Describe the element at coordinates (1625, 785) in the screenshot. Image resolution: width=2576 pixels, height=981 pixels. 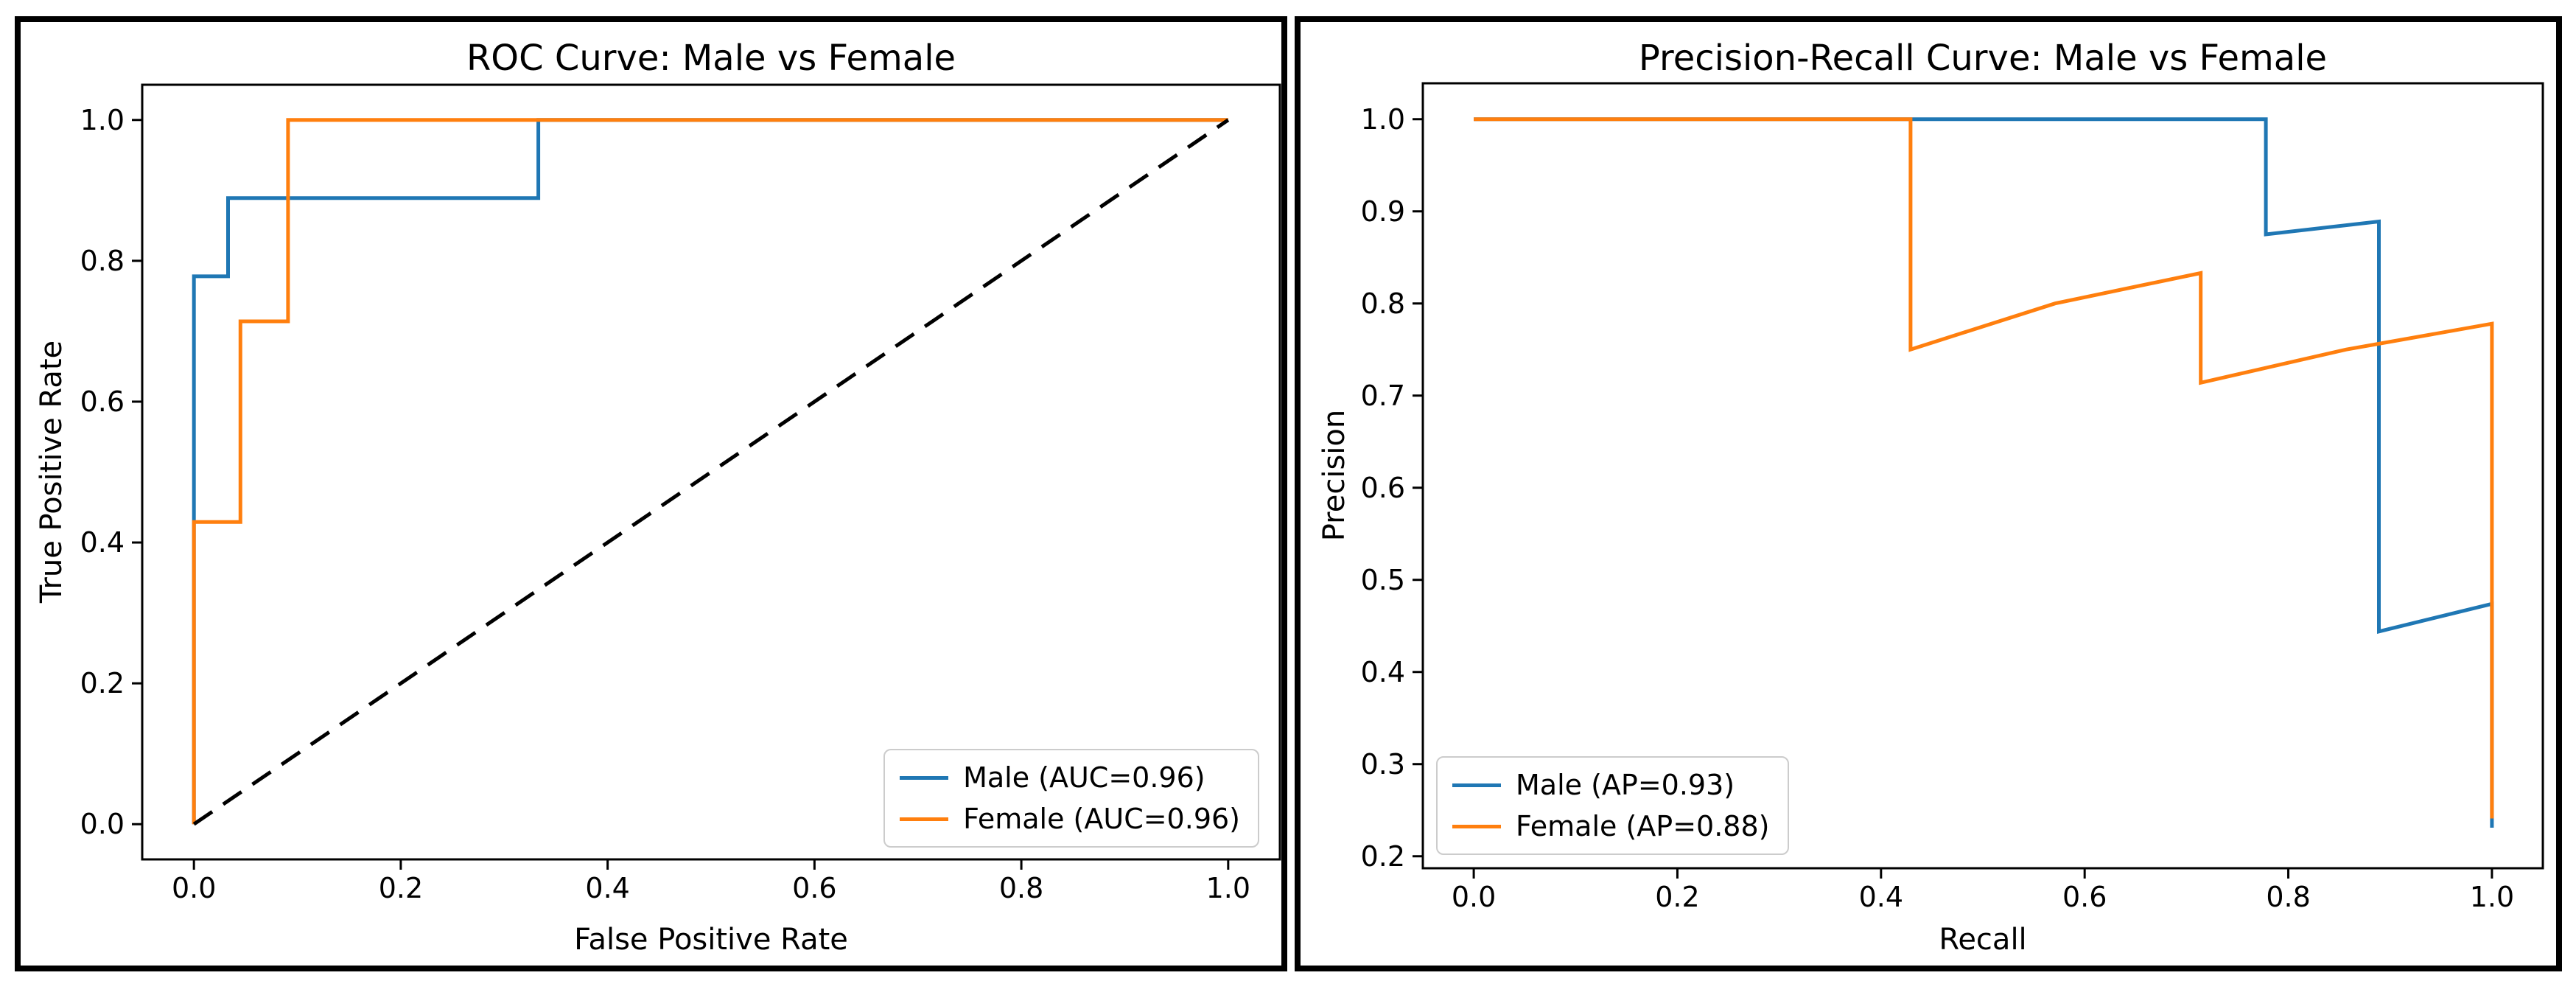
I see `pr-male-legend-label: Male (AP=0.93)` at that location.